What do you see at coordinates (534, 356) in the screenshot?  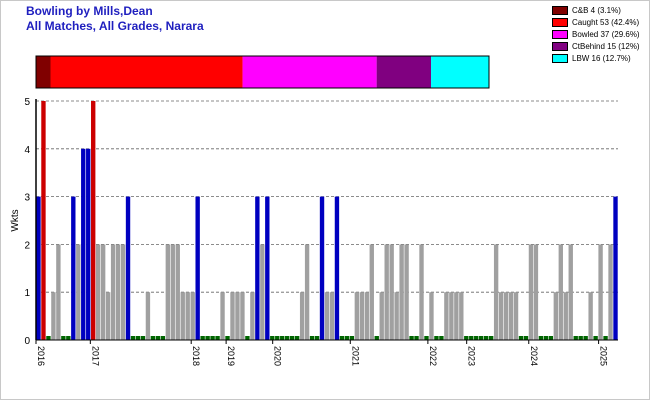 I see `x-tick-label: 2024` at bounding box center [534, 356].